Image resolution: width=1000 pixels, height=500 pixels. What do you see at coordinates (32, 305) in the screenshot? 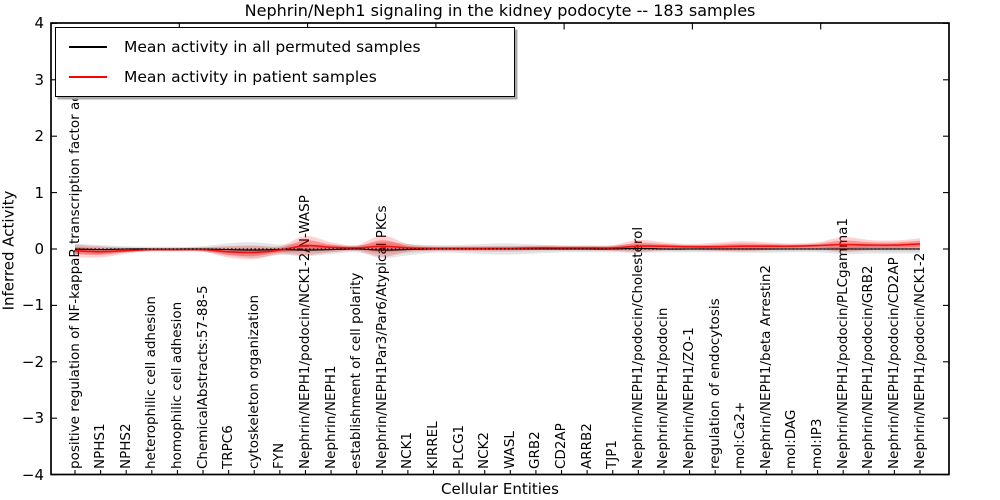
I see `y-tick-label: −1` at bounding box center [32, 305].